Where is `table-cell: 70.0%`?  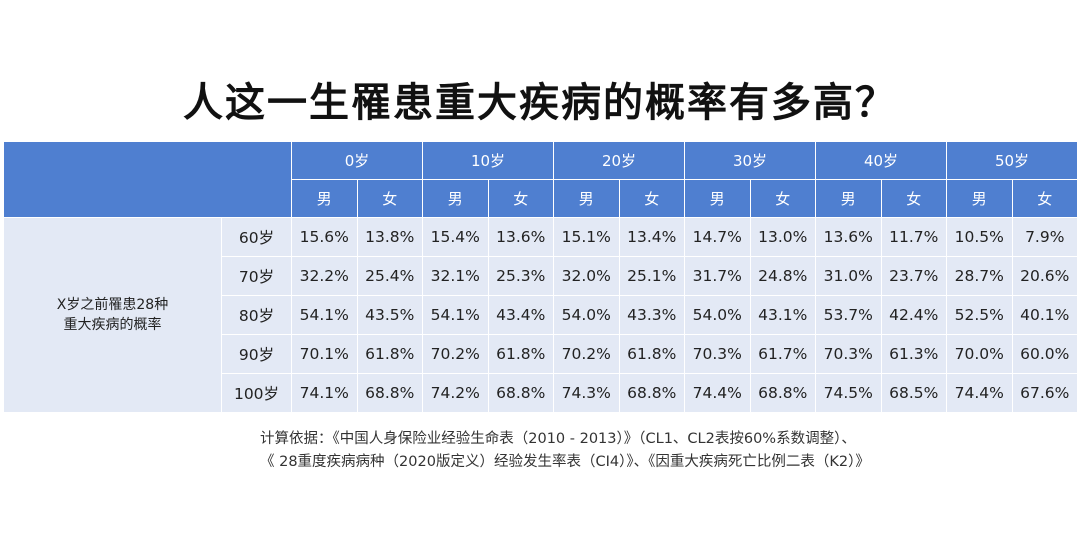
table-cell: 70.0% is located at coordinates (979, 354).